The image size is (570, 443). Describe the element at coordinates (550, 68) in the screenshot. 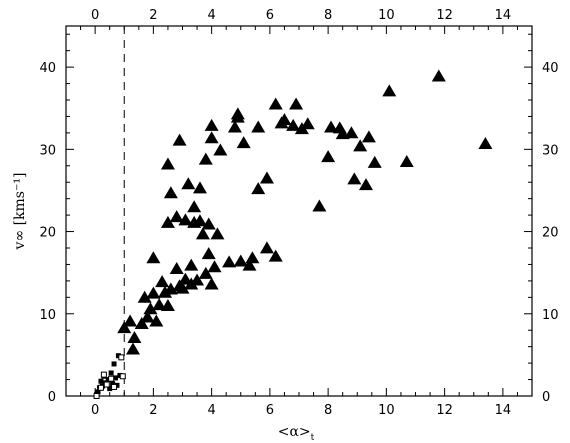

I see `y-tick-label-right: 40` at that location.